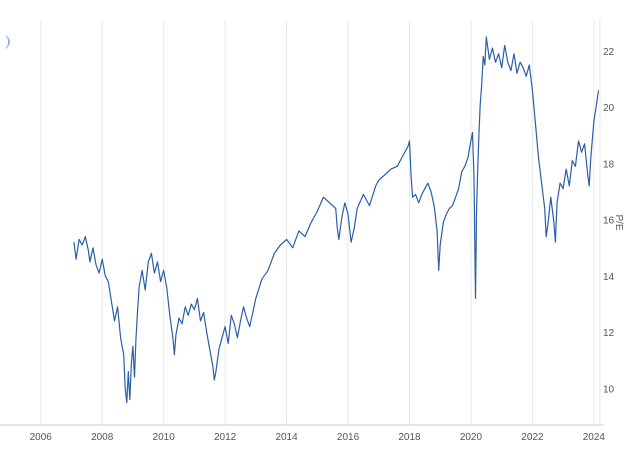  I want to click on y-tick-label: 20, so click(609, 108).